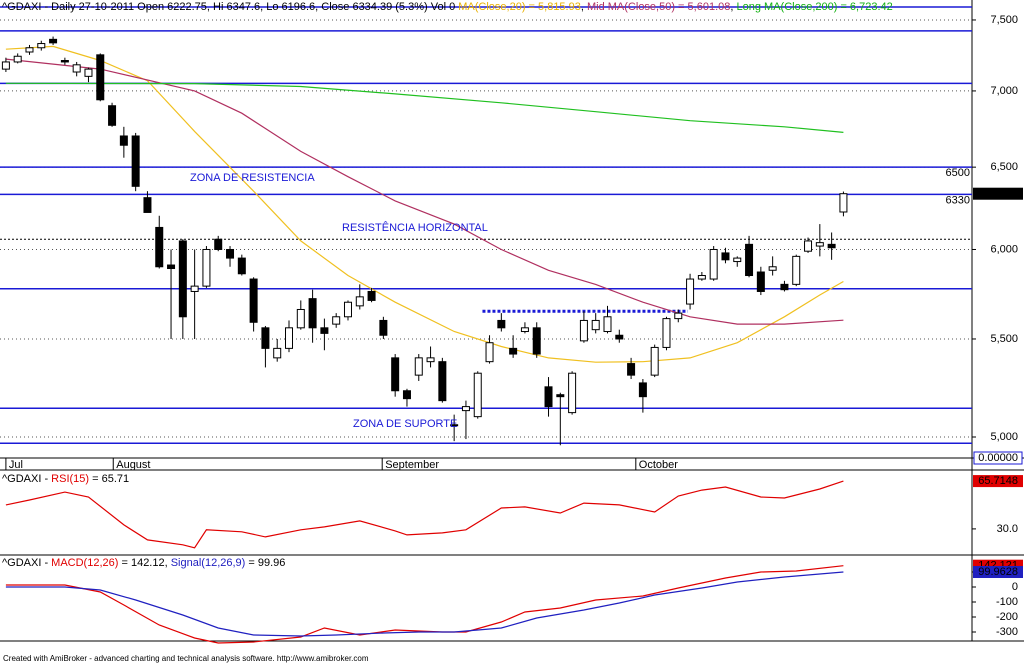 Image resolution: width=1024 pixels, height=666 pixels. I want to click on title-part: Long MA(Close,200) = 6,723.42, so click(815, 7).